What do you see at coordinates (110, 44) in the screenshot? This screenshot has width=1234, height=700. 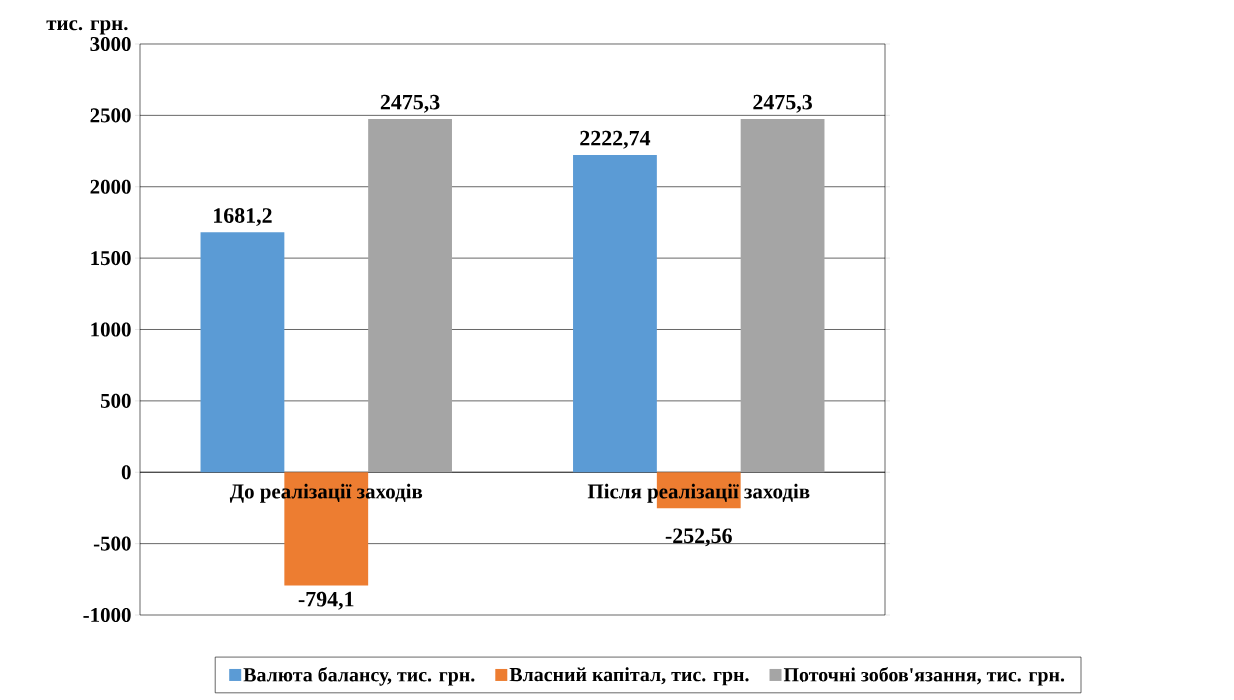 I see `y-tick-label: 3000` at bounding box center [110, 44].